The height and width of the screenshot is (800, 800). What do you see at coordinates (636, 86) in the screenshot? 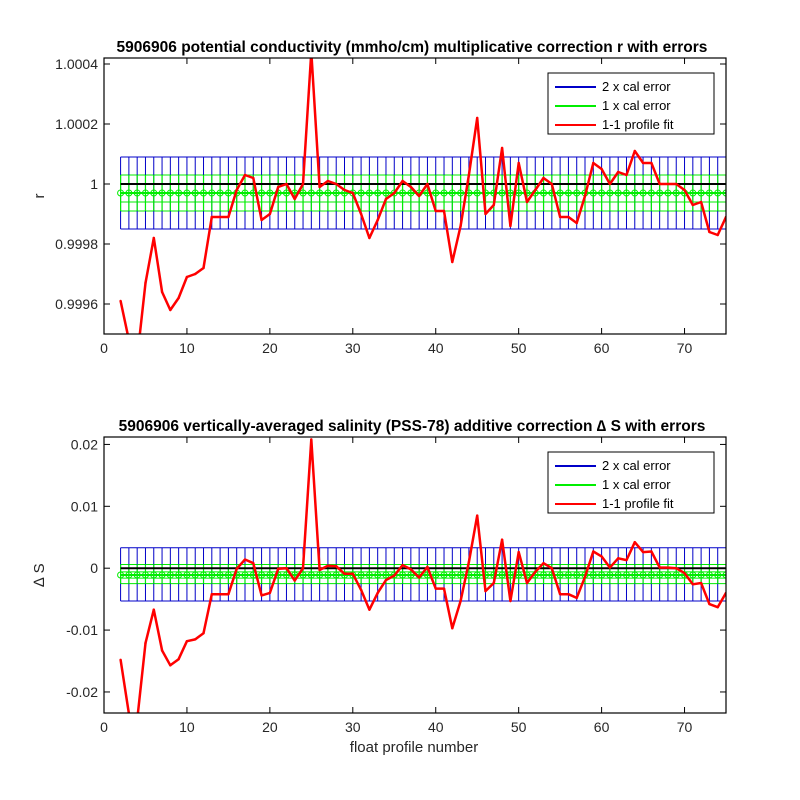
I see `legend-label-2x-top: 2 x cal error` at bounding box center [636, 86].